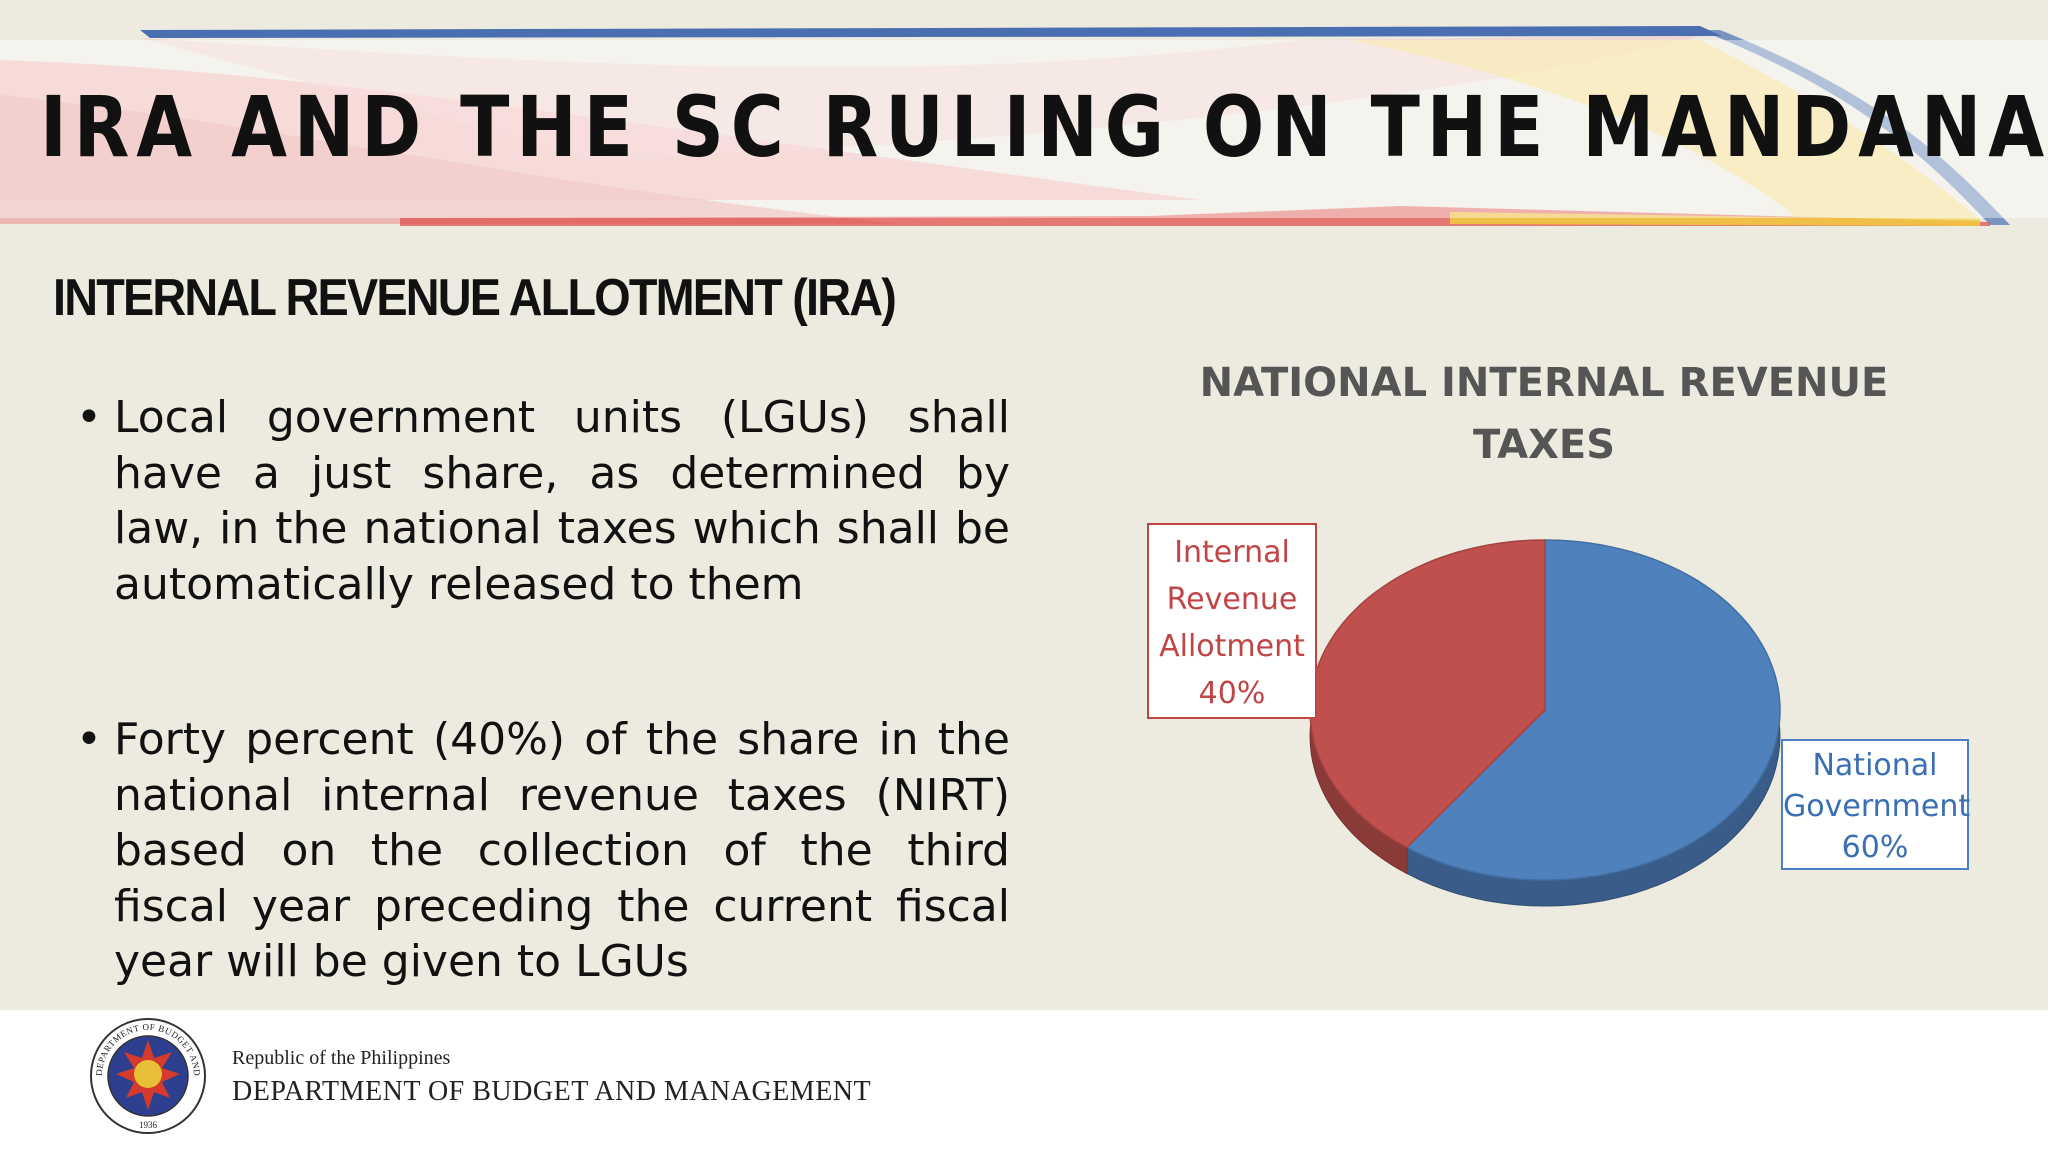  Describe the element at coordinates (1232, 621) in the screenshot. I see `data-label-ira: Internal Revenue Allotment 40%` at that location.